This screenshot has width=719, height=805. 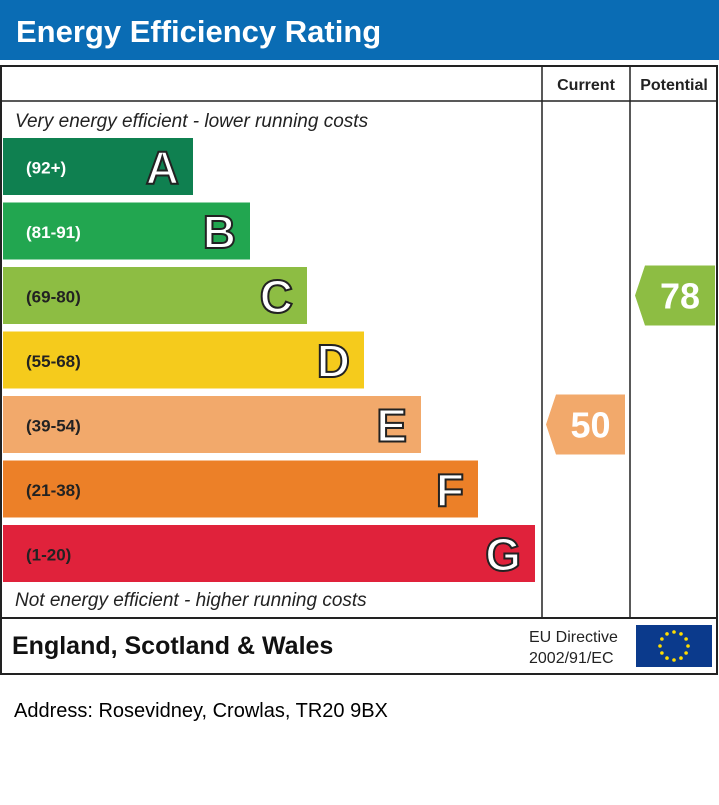 I want to click on band-c-range: (69-80), so click(x=53, y=297).